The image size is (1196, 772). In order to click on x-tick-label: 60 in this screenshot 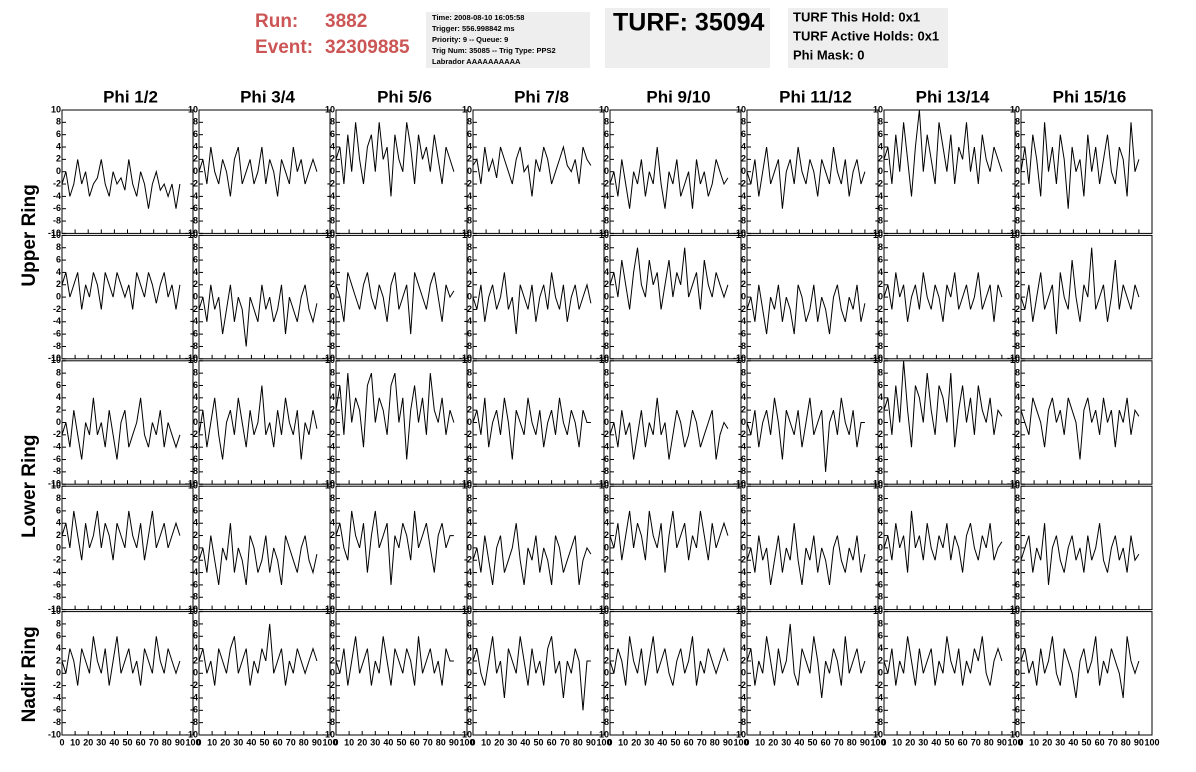, I will do `click(141, 742)`.